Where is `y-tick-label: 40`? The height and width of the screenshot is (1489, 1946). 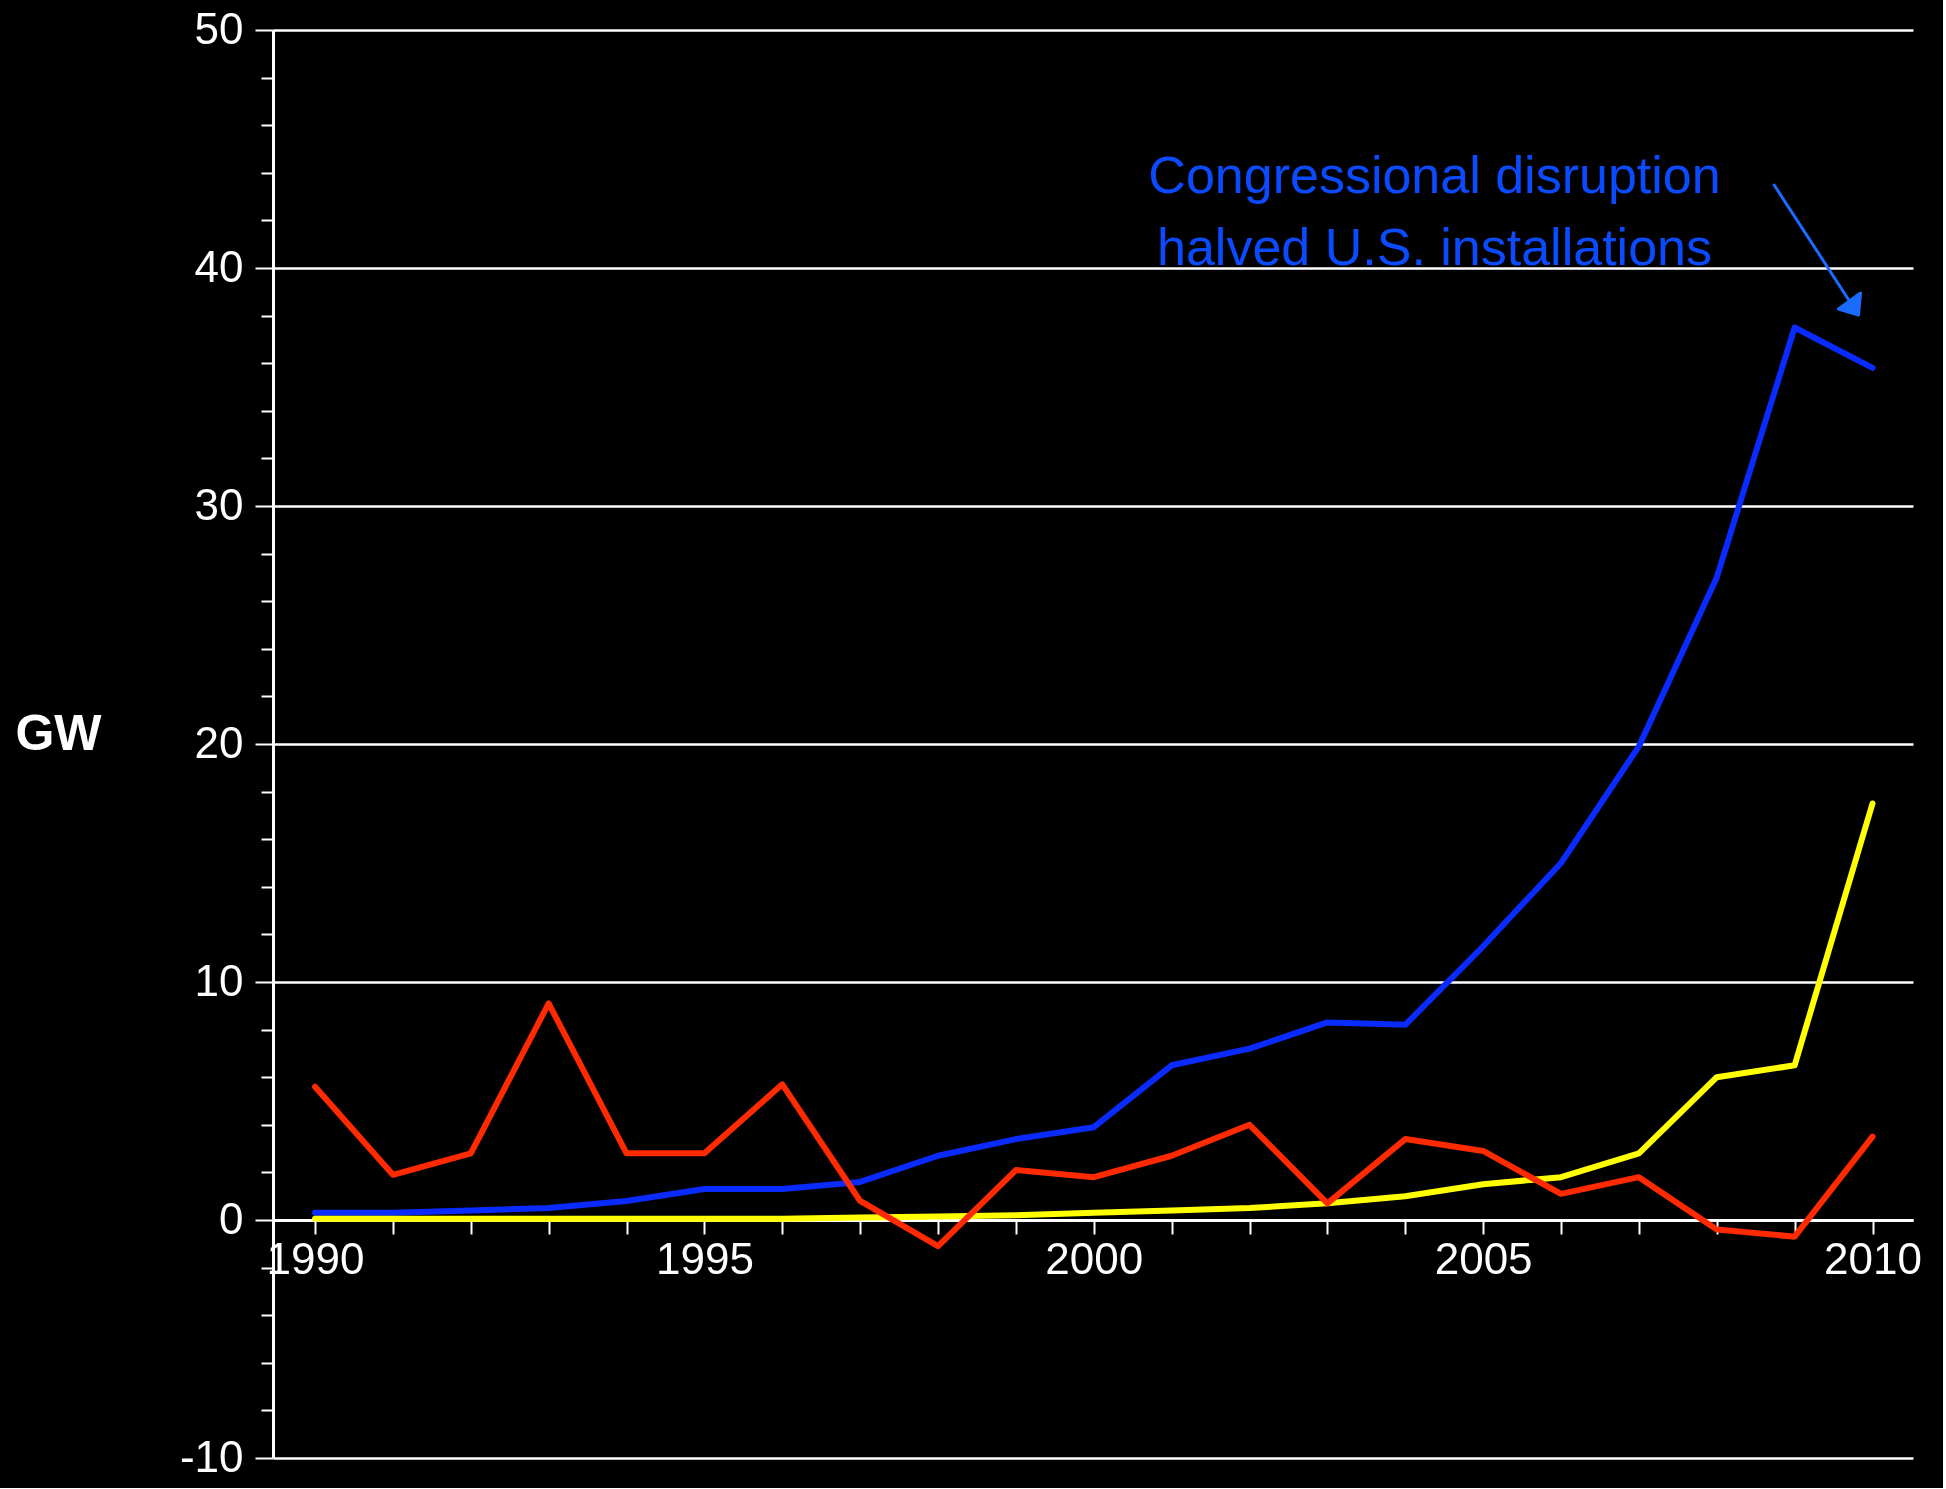
y-tick-label: 40 is located at coordinates (219, 266).